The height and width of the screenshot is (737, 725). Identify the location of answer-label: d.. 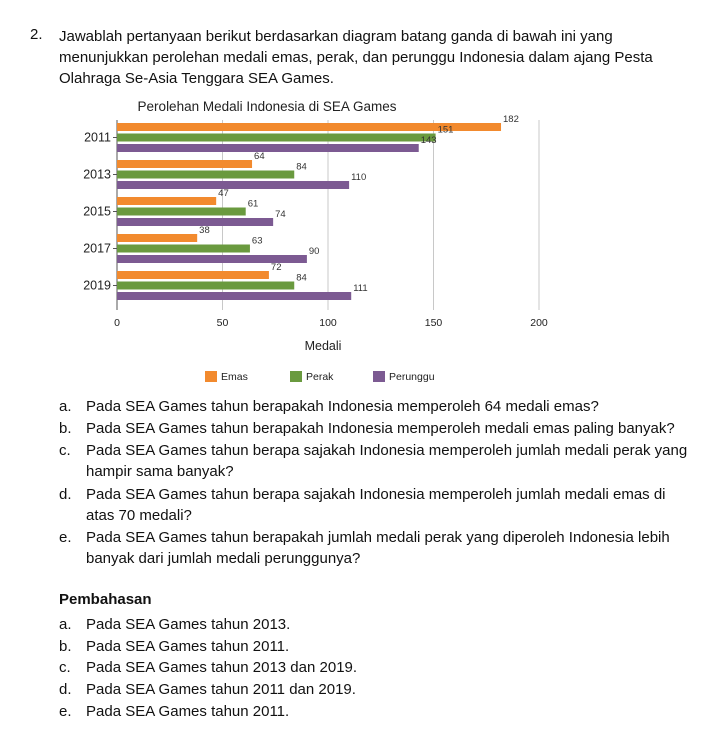
(65, 689).